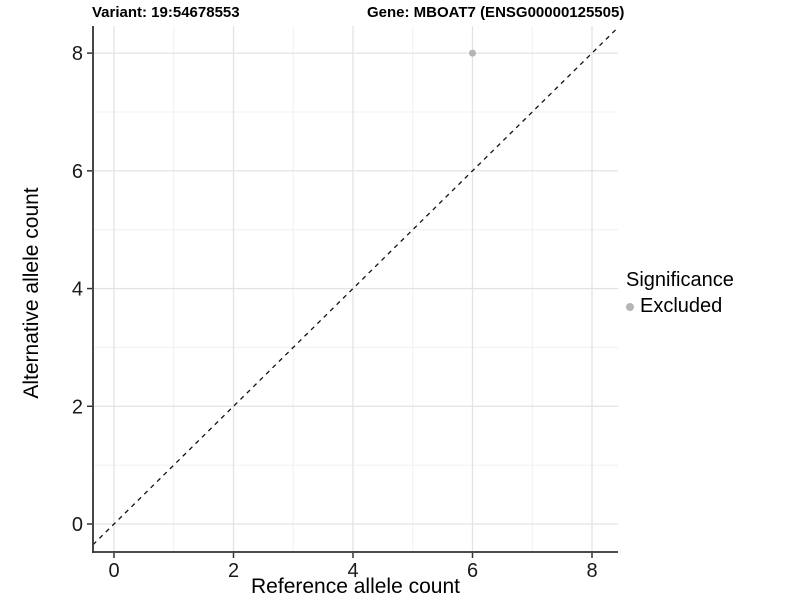  I want to click on y-tick-label: 8, so click(77, 54).